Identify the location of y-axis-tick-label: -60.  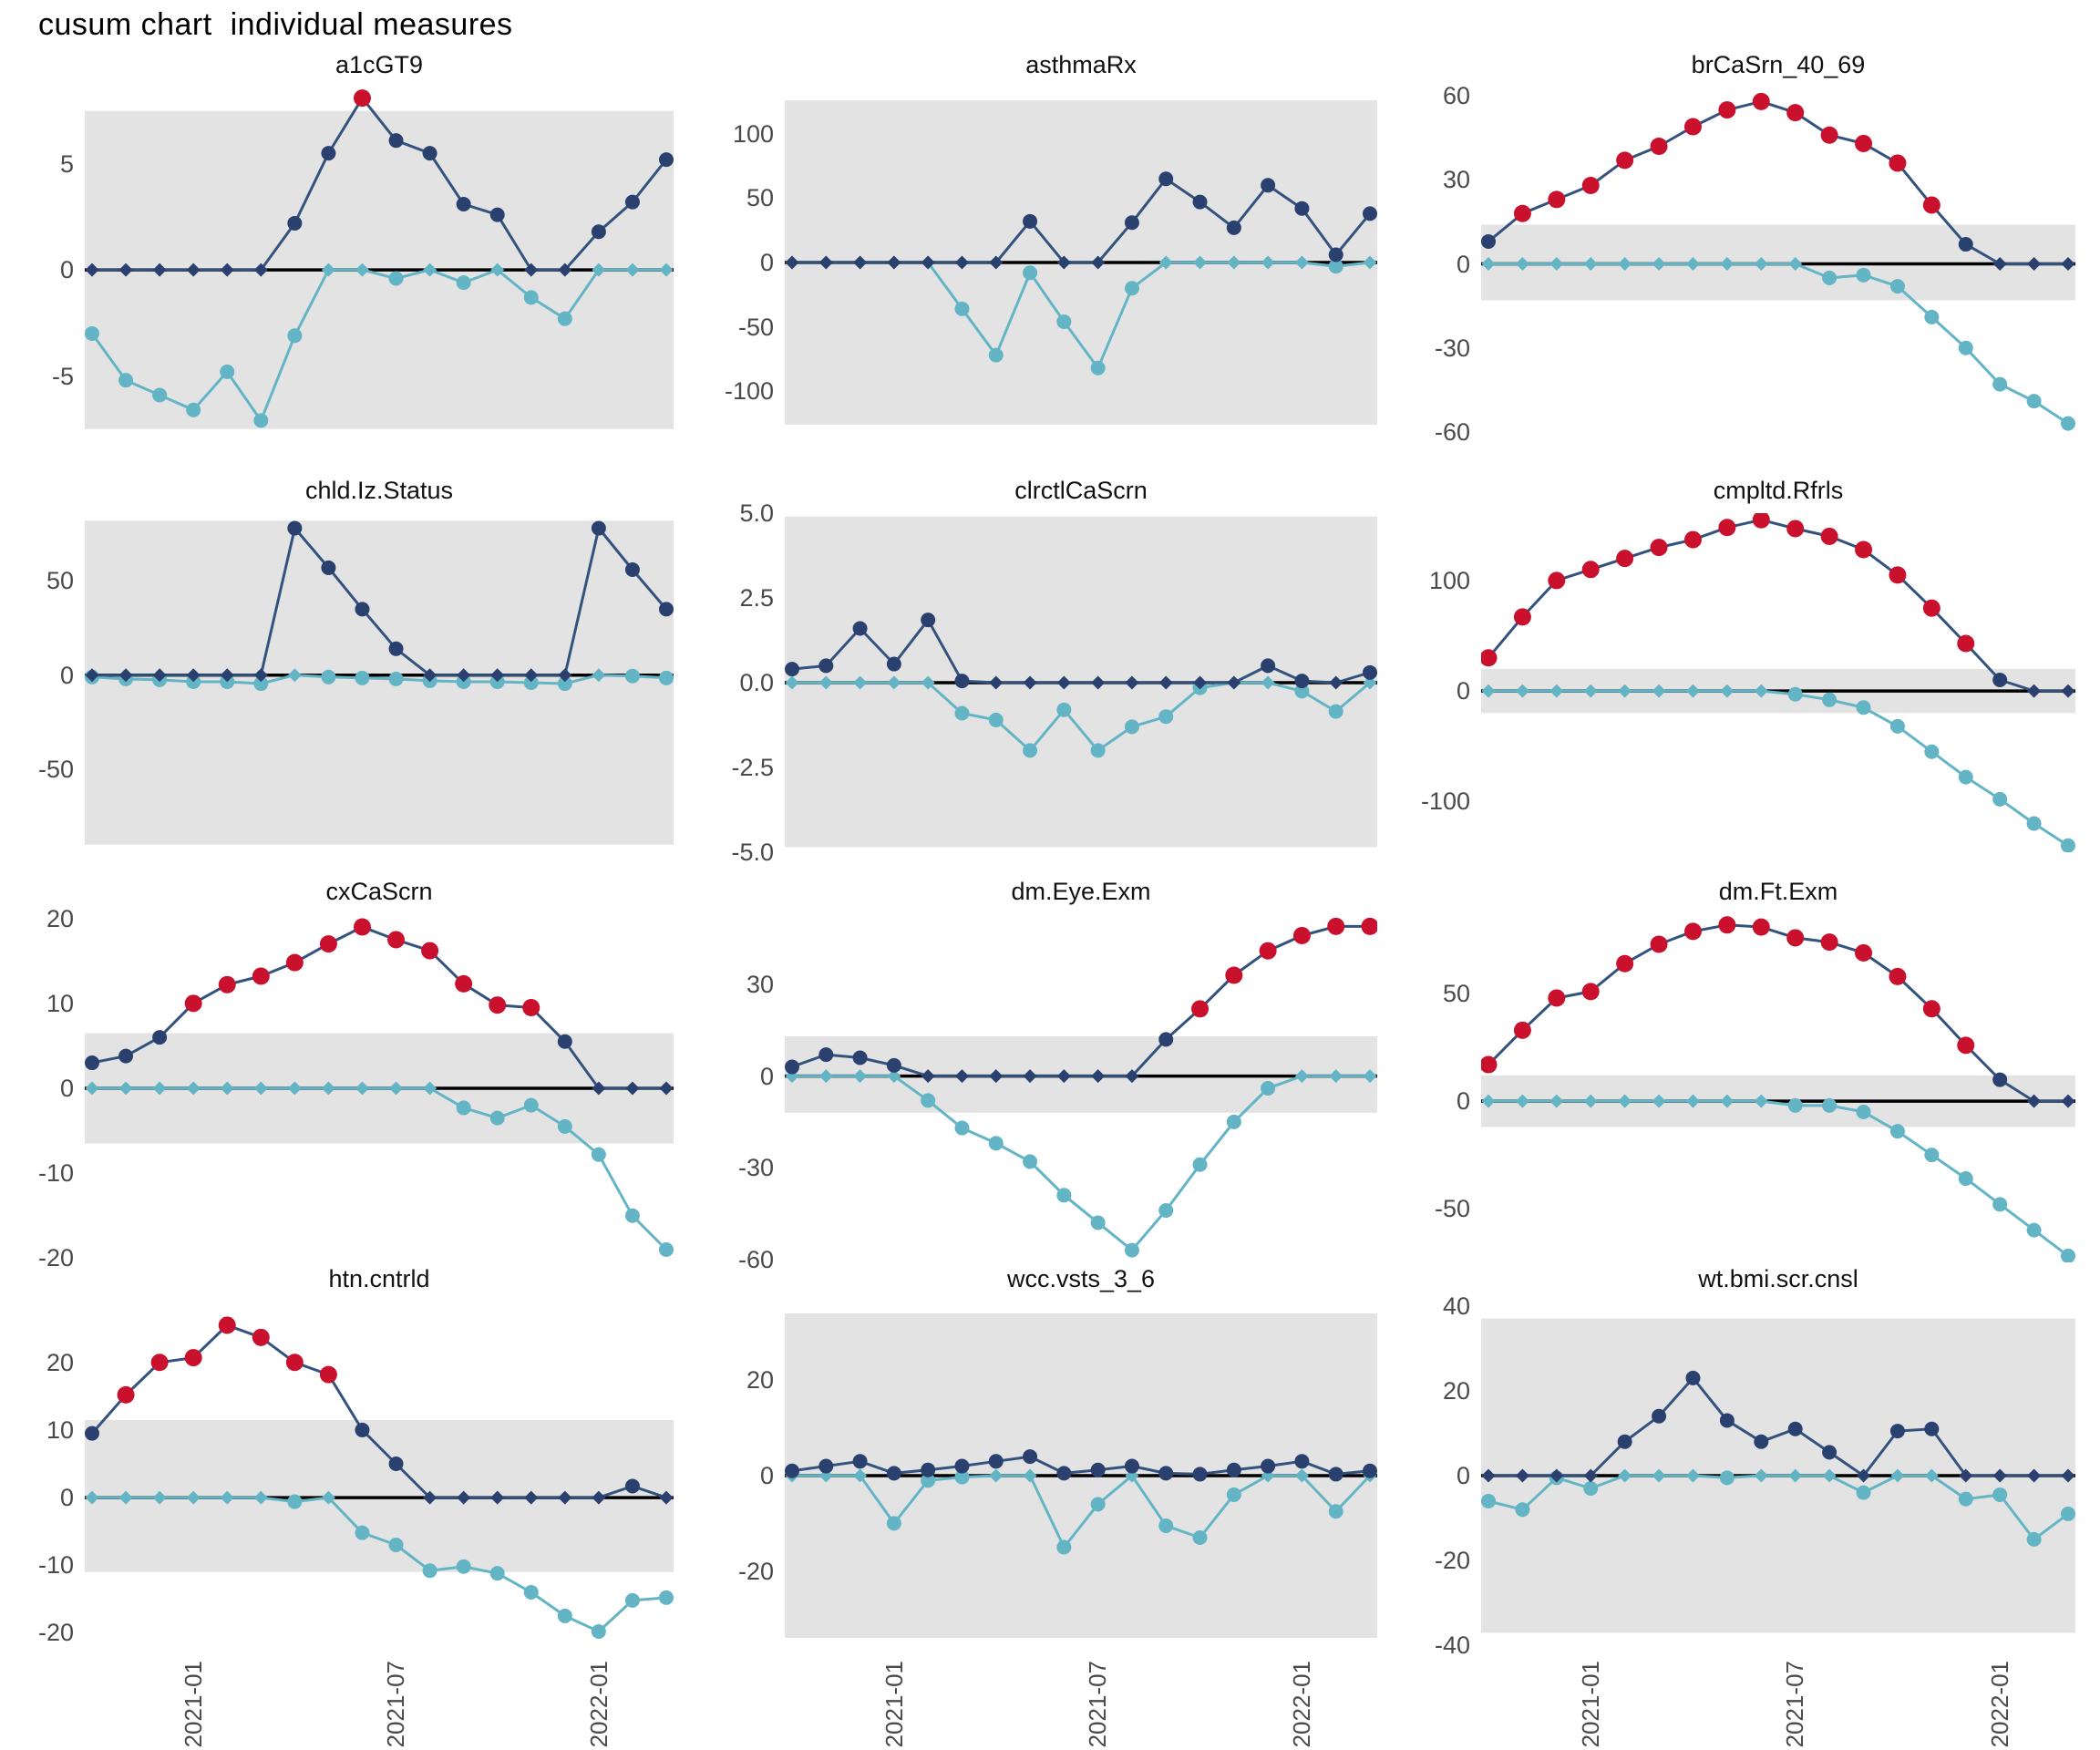
(756, 1259).